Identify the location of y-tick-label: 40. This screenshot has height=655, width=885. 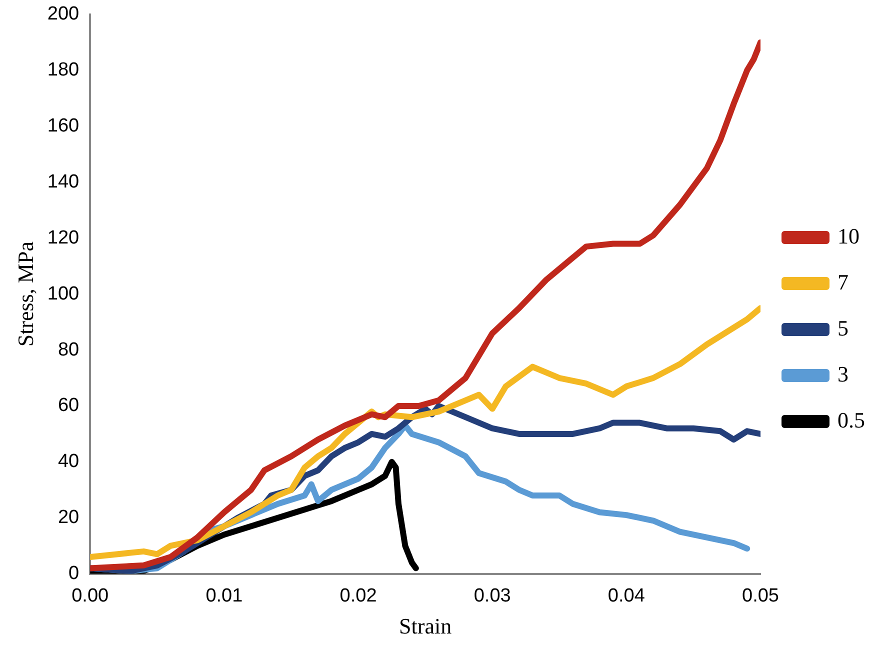
(69, 461).